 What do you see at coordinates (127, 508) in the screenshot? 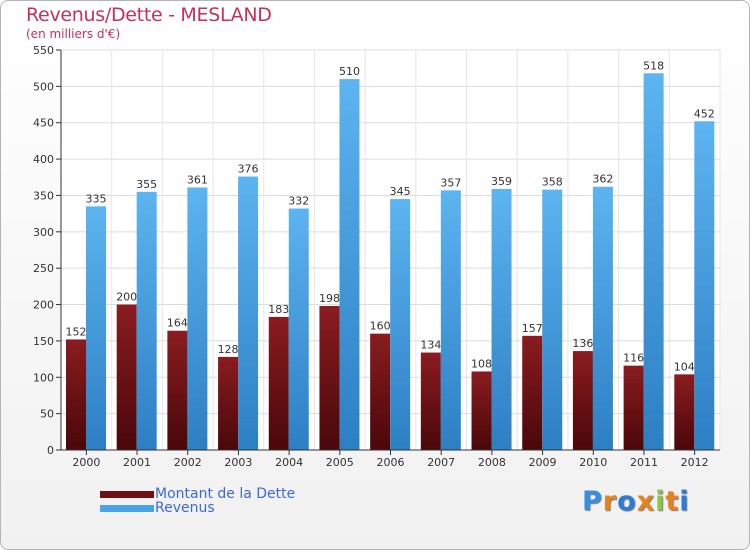
I see `legend-swatch-revenus` at bounding box center [127, 508].